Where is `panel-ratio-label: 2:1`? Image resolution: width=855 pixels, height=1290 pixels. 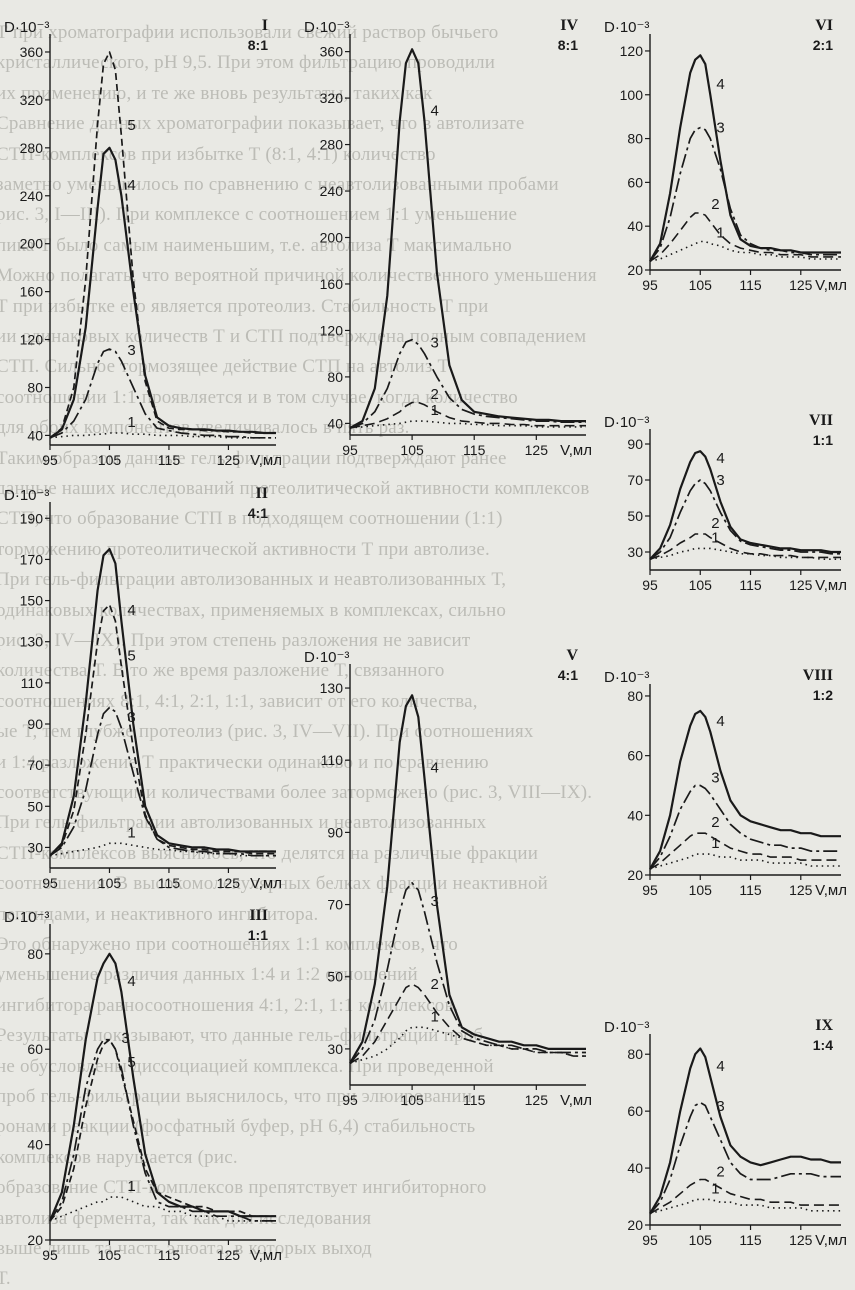 panel-ratio-label: 2:1 is located at coordinates (823, 45).